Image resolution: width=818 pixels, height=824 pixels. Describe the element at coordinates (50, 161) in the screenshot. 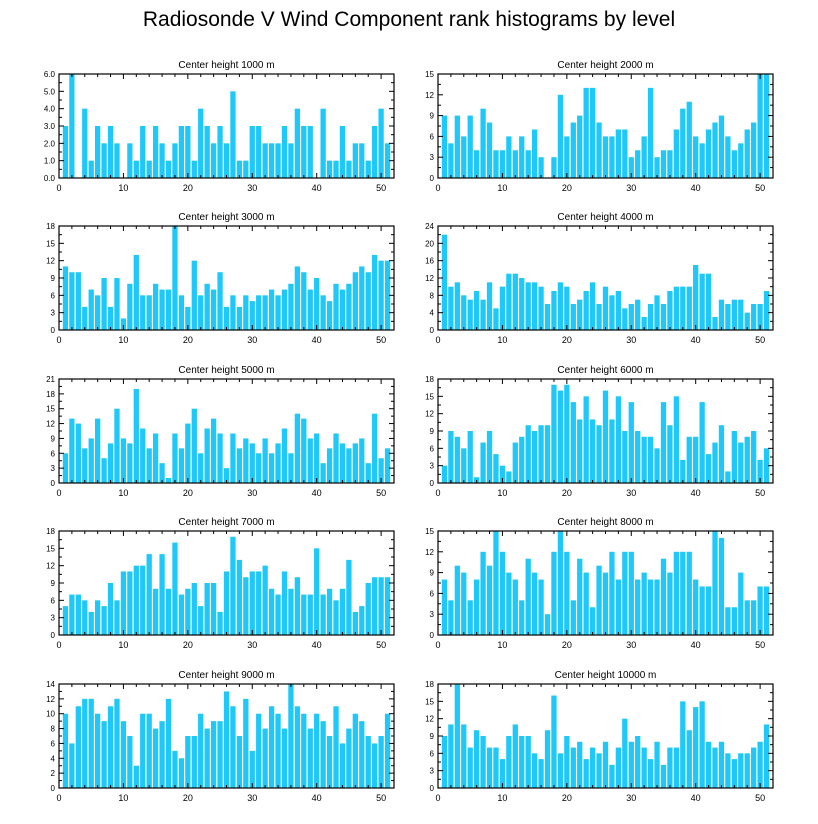

I see `chart-1-ytick-label-1: 1.0` at that location.